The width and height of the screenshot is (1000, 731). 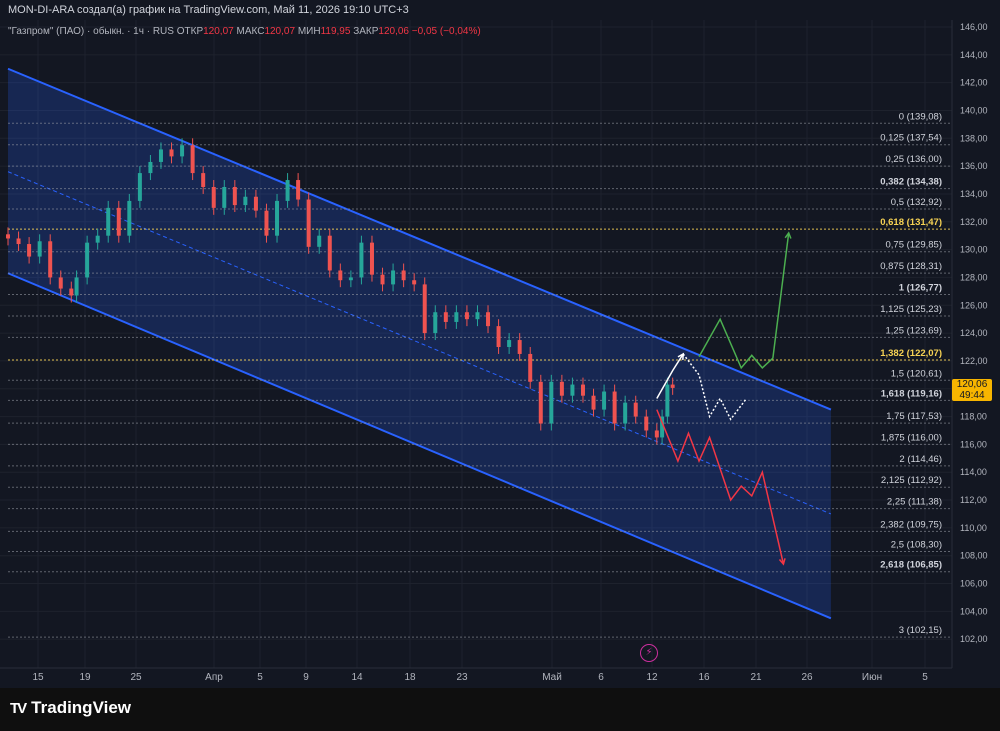 What do you see at coordinates (652, 677) in the screenshot?
I see `time-tick-label: 12` at bounding box center [652, 677].